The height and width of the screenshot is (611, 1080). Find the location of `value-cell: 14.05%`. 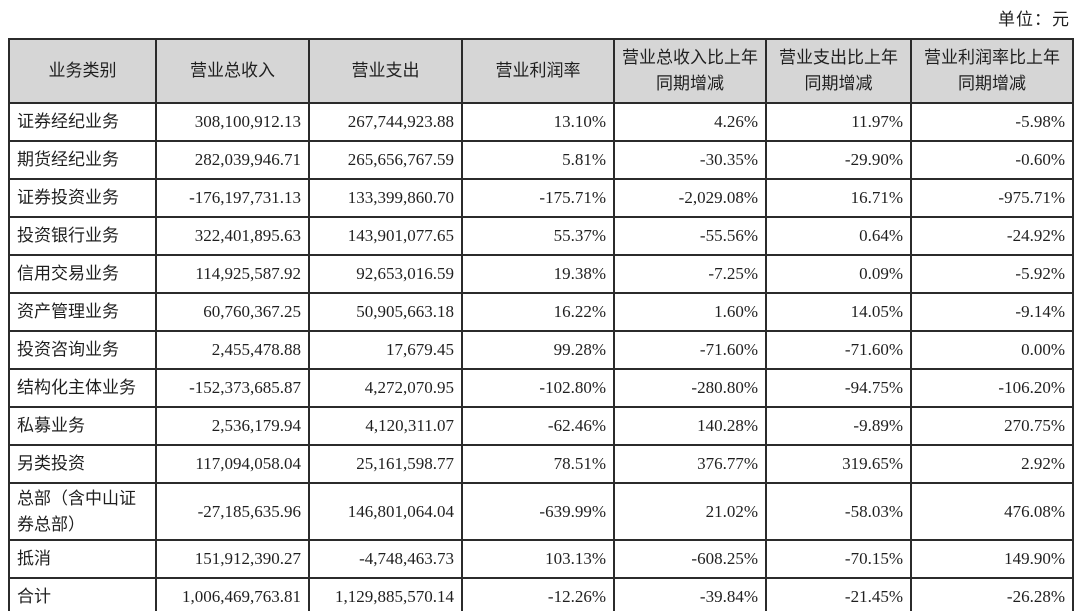

value-cell: 14.05% is located at coordinates (838, 312).